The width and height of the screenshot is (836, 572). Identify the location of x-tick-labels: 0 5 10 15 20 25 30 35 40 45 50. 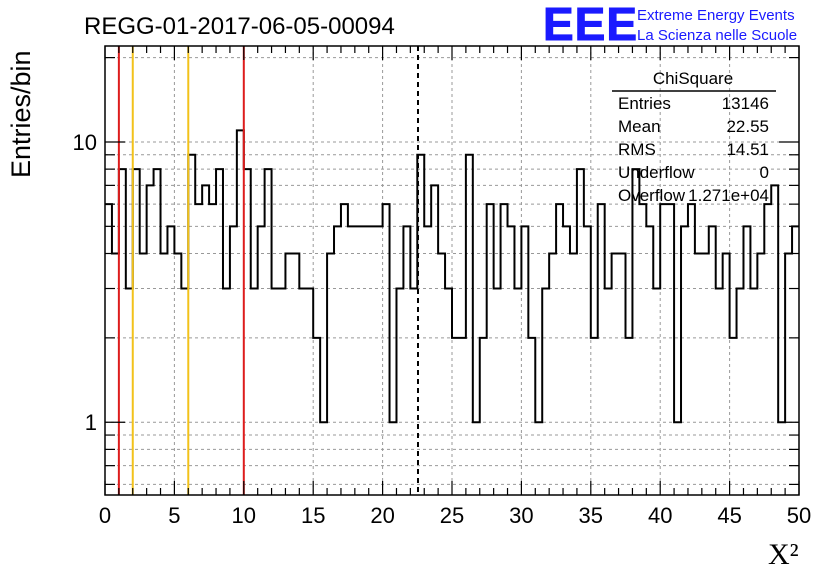
(455, 515).